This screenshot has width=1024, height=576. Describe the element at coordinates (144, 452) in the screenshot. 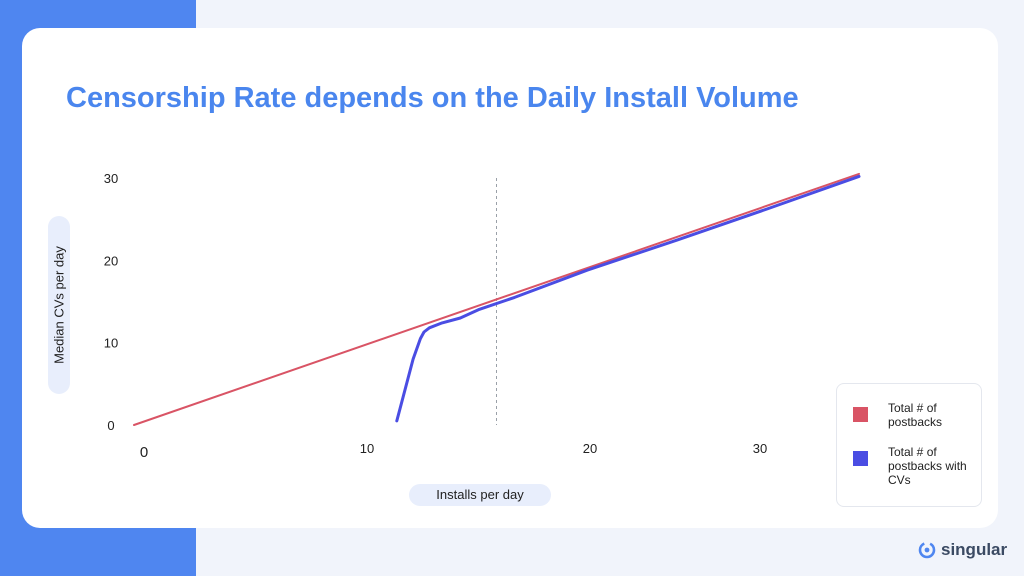

I see `x-tick-label: 0` at that location.